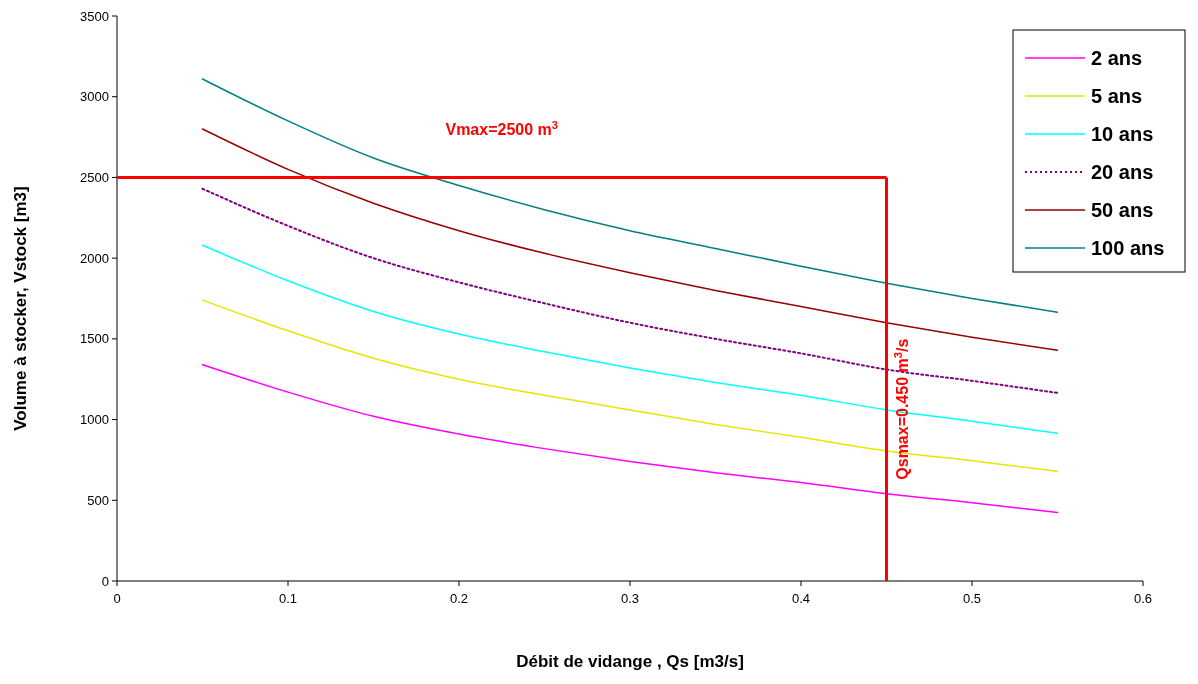 Image resolution: width=1198 pixels, height=684 pixels. I want to click on y-tick-label: 500, so click(98, 500).